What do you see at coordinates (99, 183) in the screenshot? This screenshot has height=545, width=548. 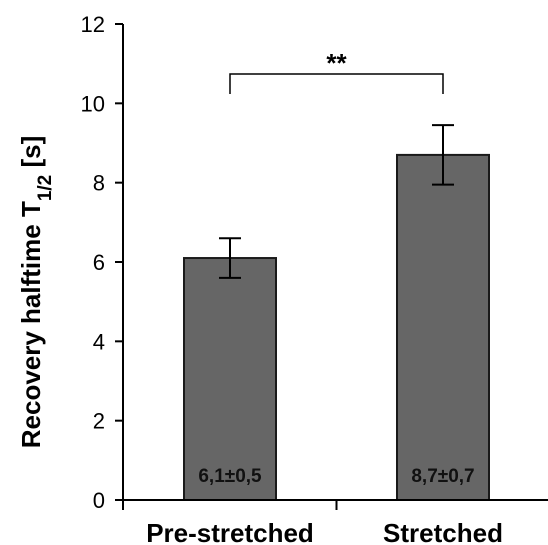 I see `y-tick-label: 8` at bounding box center [99, 183].